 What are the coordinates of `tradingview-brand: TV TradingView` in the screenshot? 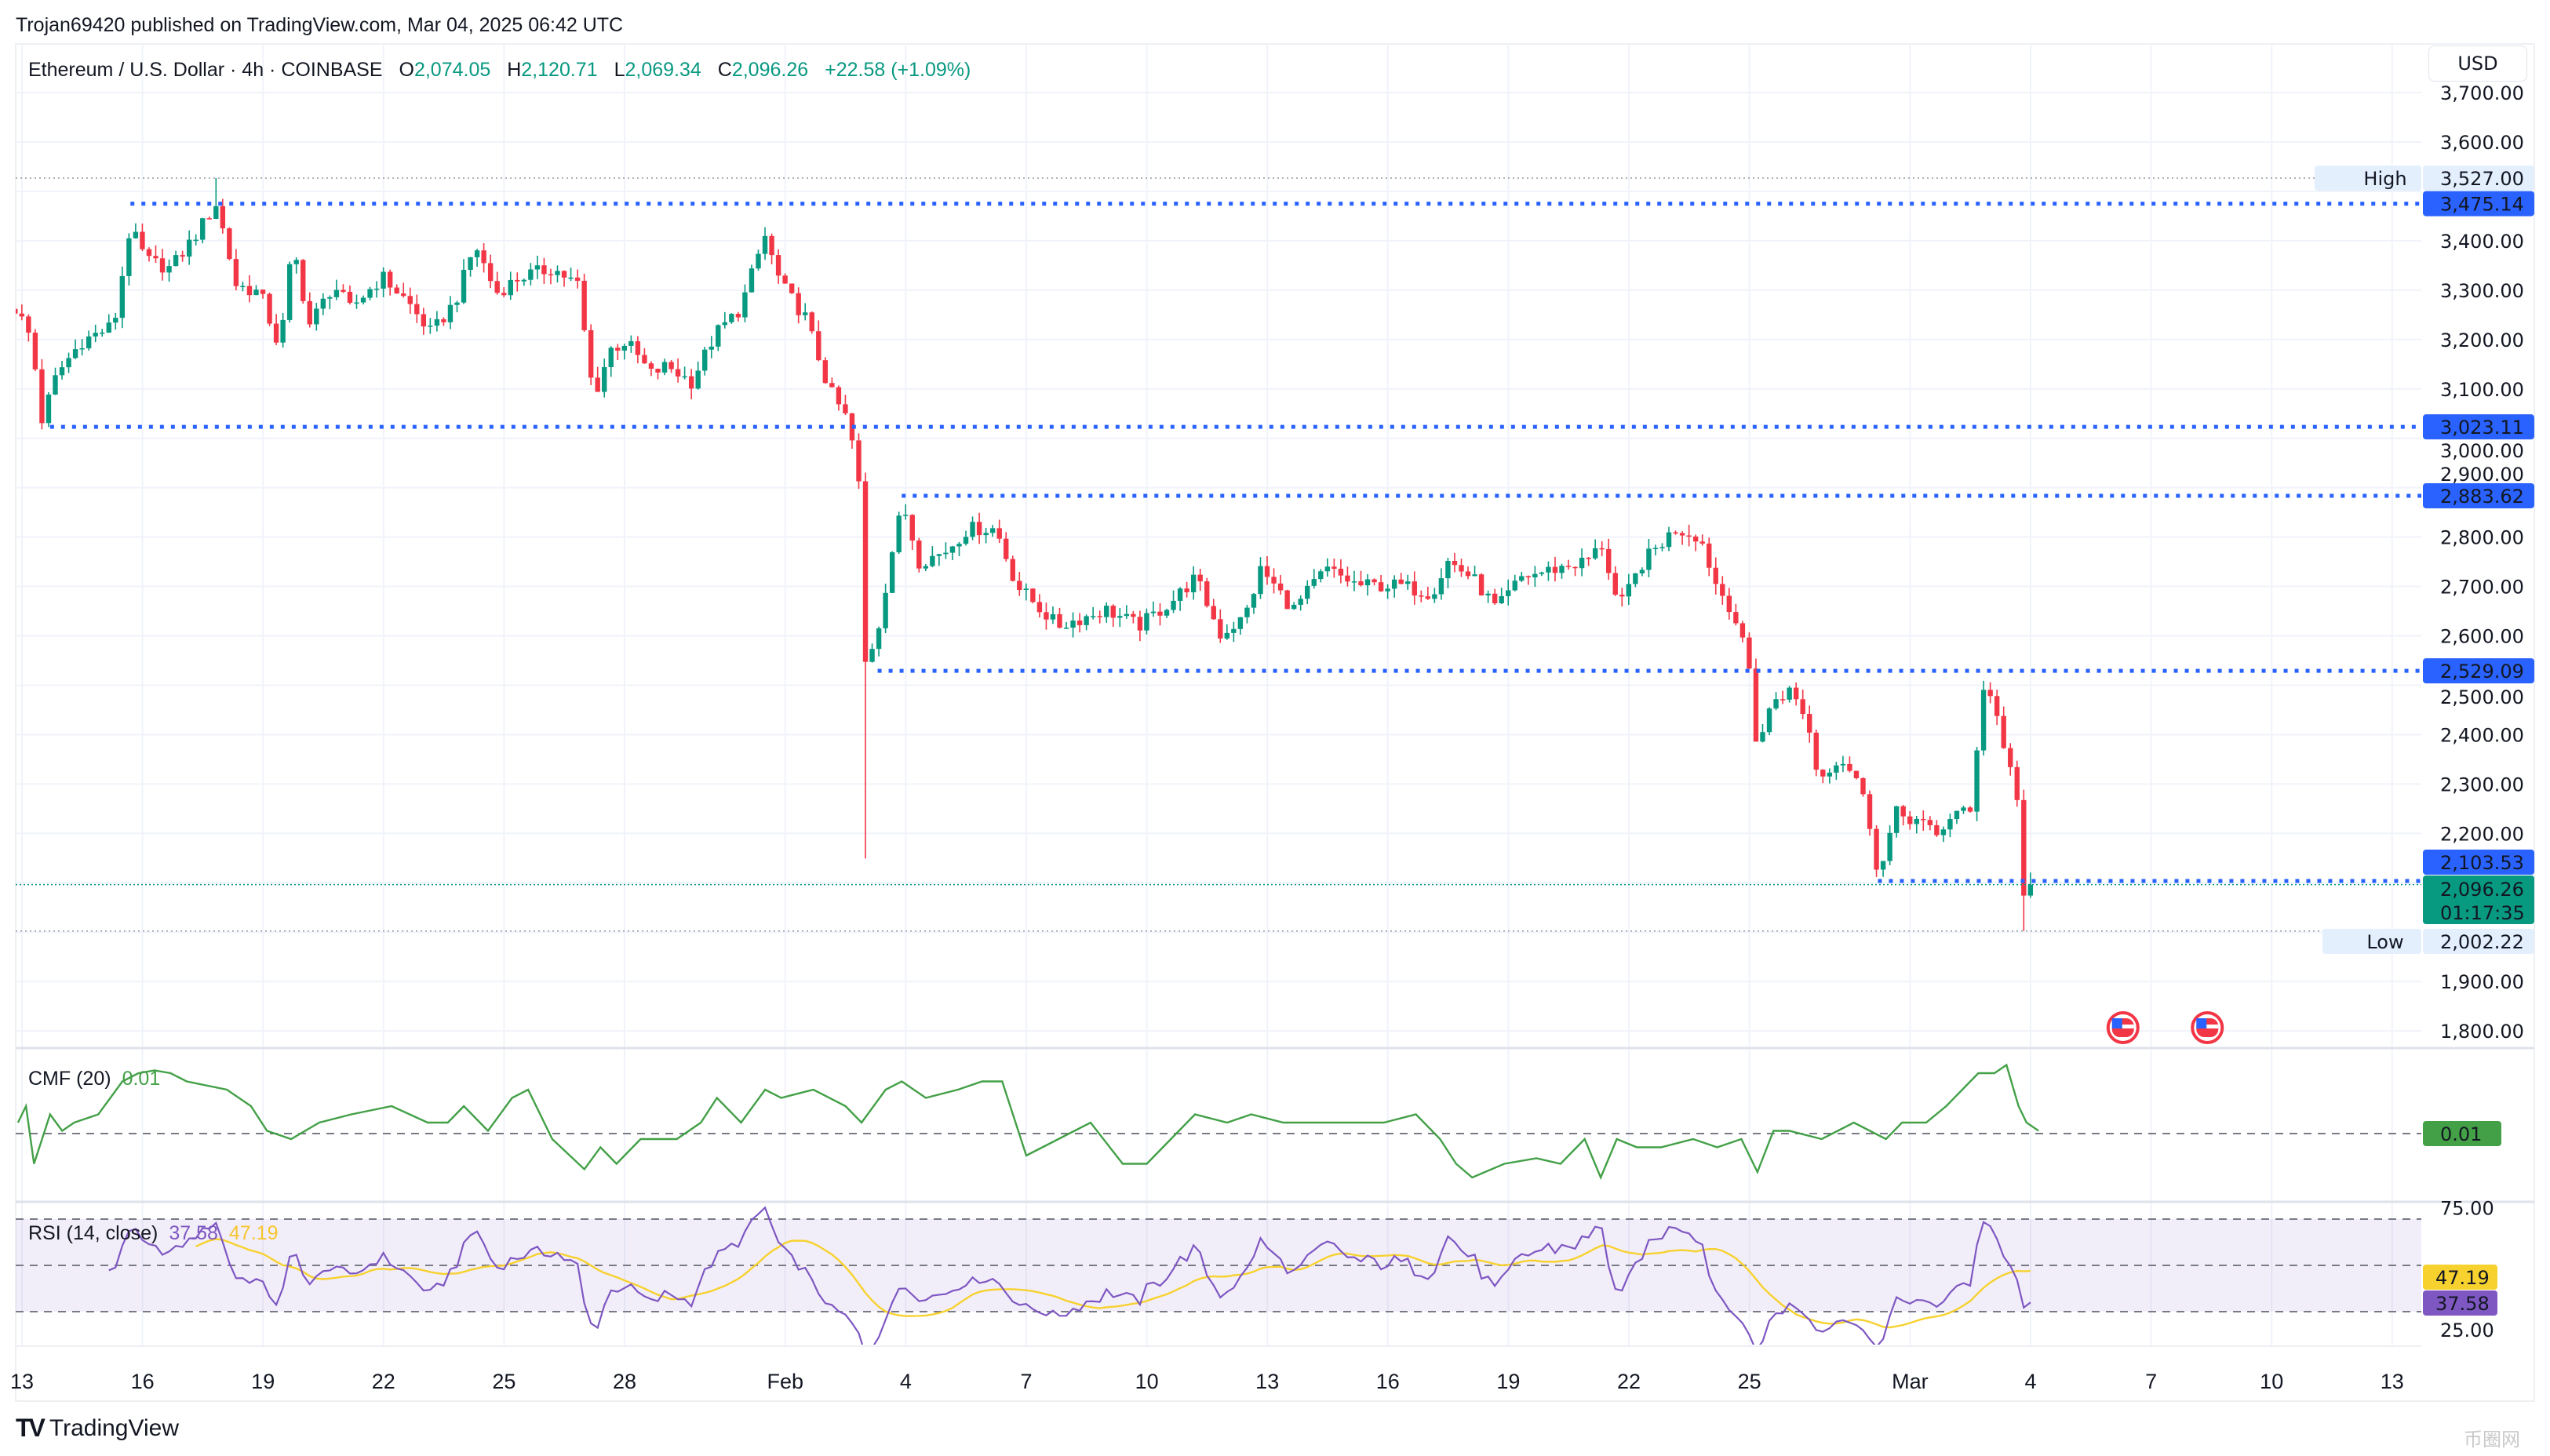 It's located at (97, 1428).